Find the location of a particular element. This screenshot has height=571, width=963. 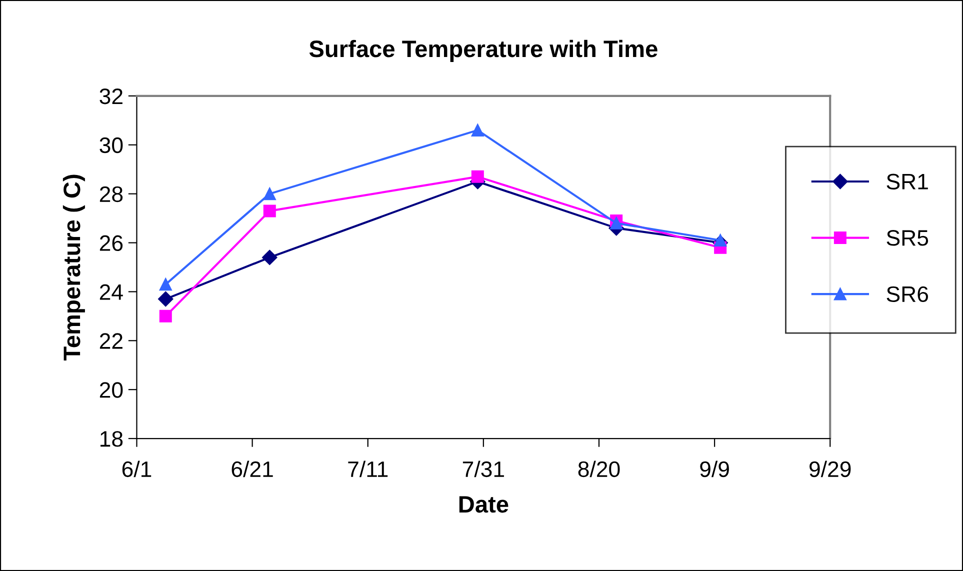

x-tick-label: 6/21 is located at coordinates (252, 469).